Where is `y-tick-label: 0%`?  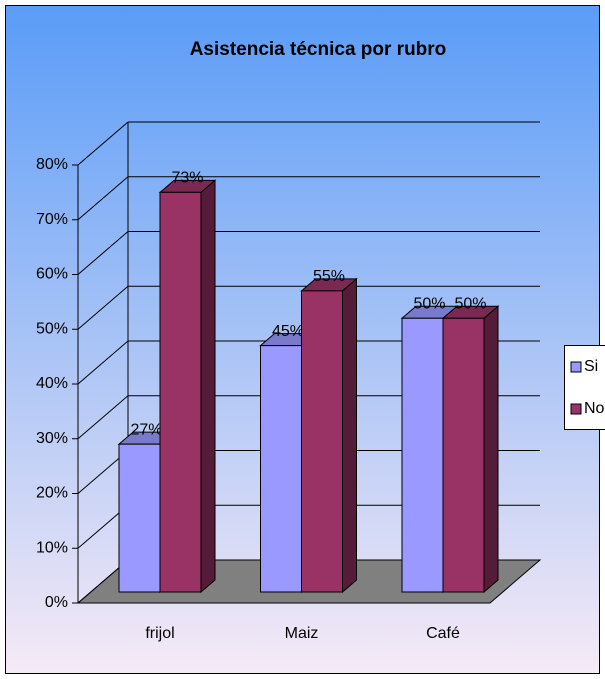 y-tick-label: 0% is located at coordinates (56, 602).